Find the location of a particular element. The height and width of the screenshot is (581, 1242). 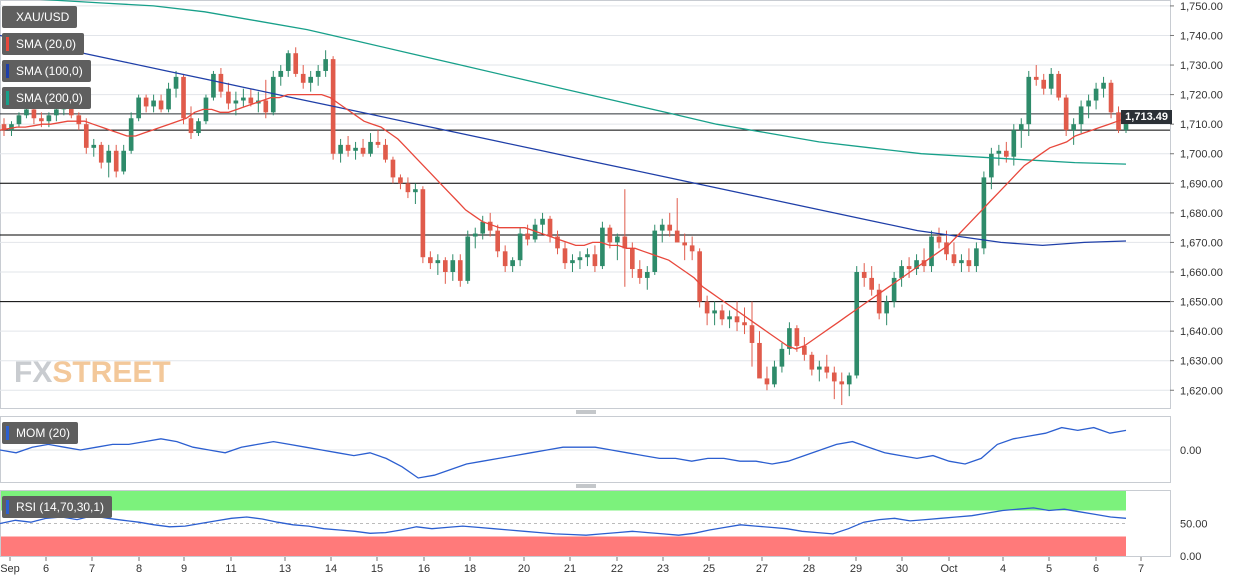

rsi-oversold-zone is located at coordinates (563, 546).